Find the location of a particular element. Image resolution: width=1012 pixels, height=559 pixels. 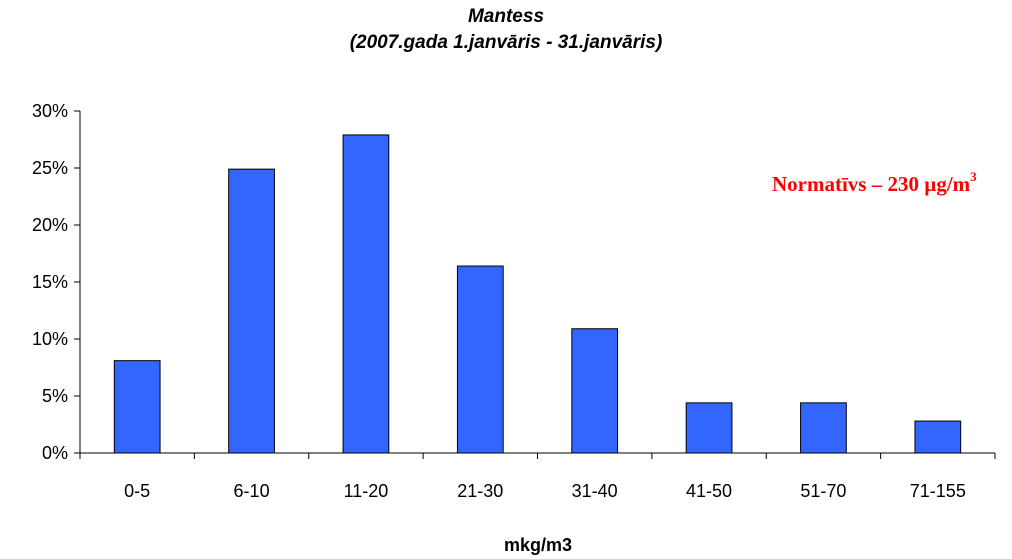

x-tick-label: 11-20 is located at coordinates (366, 491).